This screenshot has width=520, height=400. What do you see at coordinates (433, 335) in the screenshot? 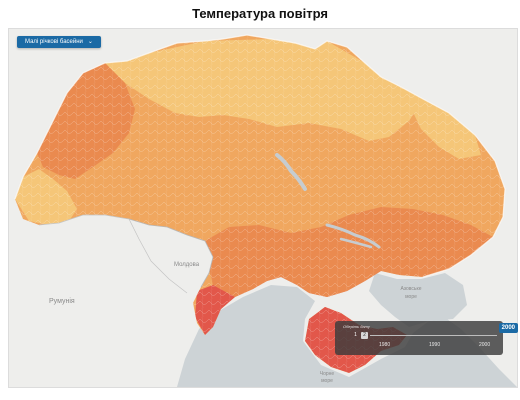
I see `timeline-slider` at bounding box center [433, 335].